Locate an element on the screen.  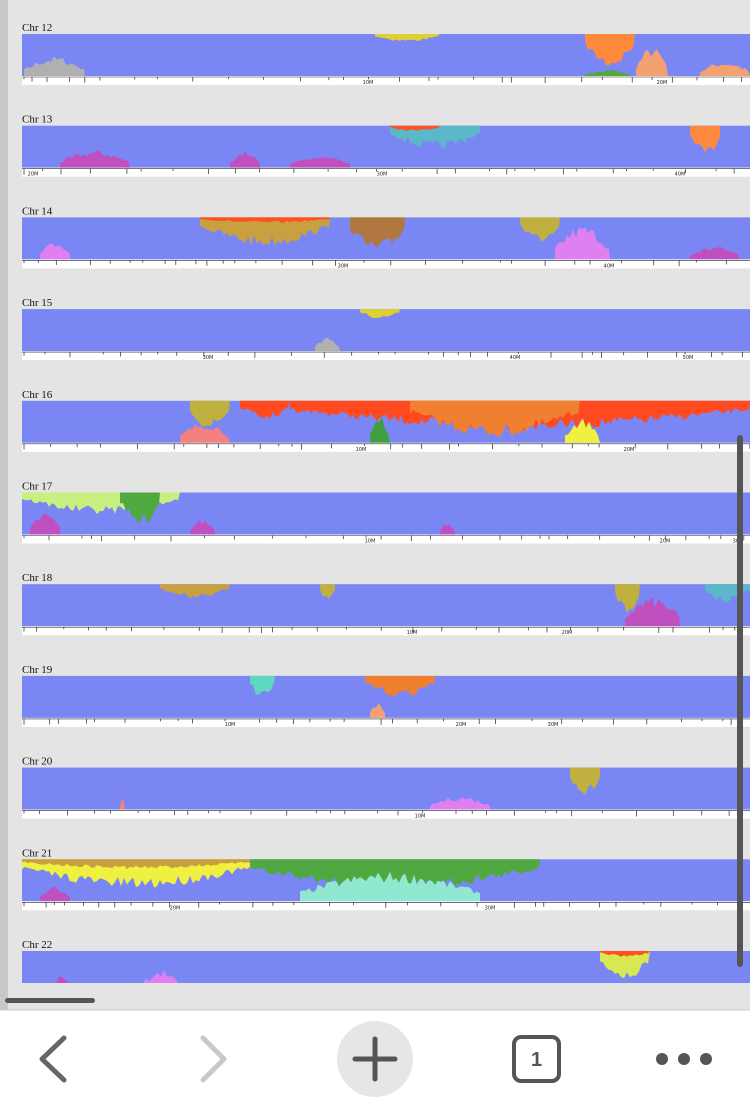
tabs-icon is located at coordinates (536, 1059).